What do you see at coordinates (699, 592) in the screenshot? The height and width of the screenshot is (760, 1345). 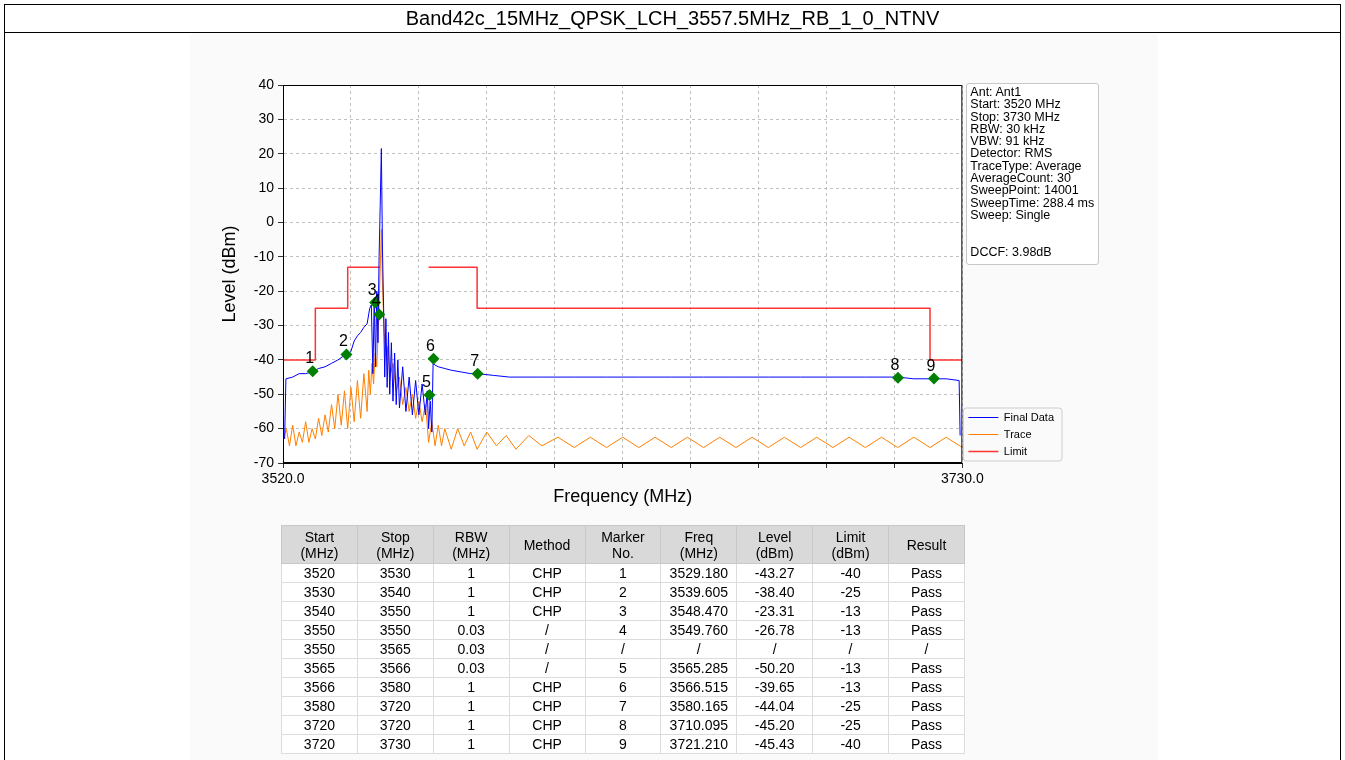 I see `text: 3539.605` at bounding box center [699, 592].